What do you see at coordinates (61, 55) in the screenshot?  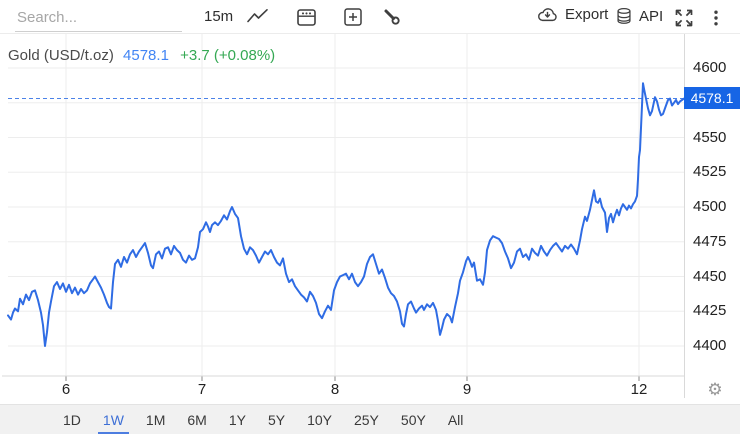 I see `instrument-name: Gold (USD/t.oz)` at bounding box center [61, 55].